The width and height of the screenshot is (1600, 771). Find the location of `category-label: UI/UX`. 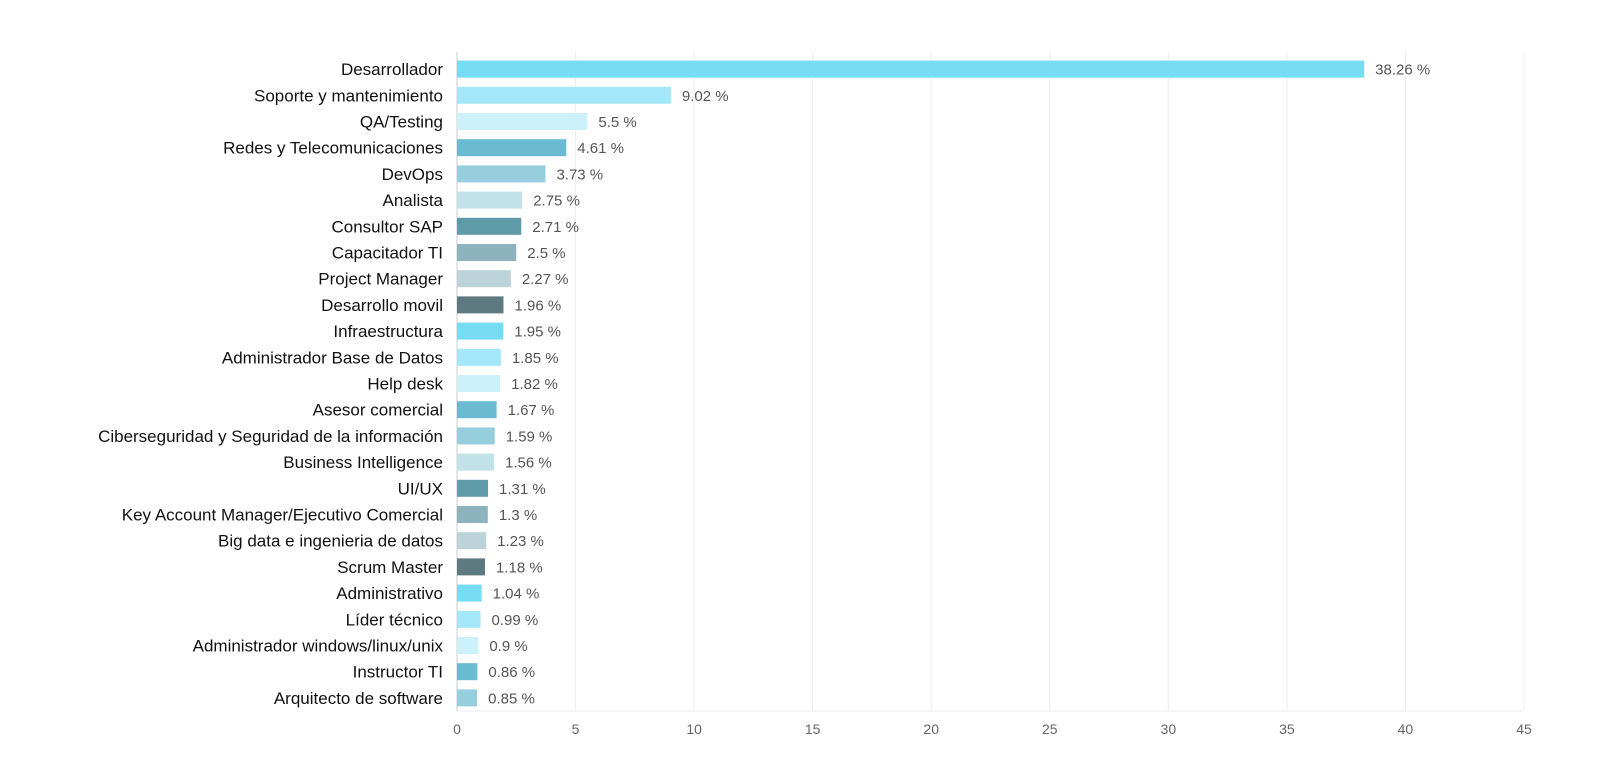

category-label: UI/UX is located at coordinates (420, 488).